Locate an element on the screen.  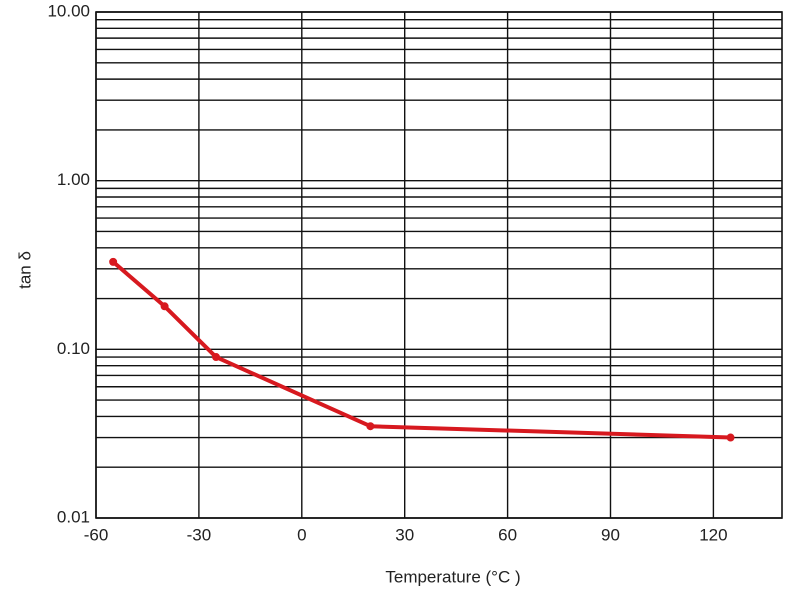
x-axis-label: Temperature (°C ) is located at coordinates (452, 576).